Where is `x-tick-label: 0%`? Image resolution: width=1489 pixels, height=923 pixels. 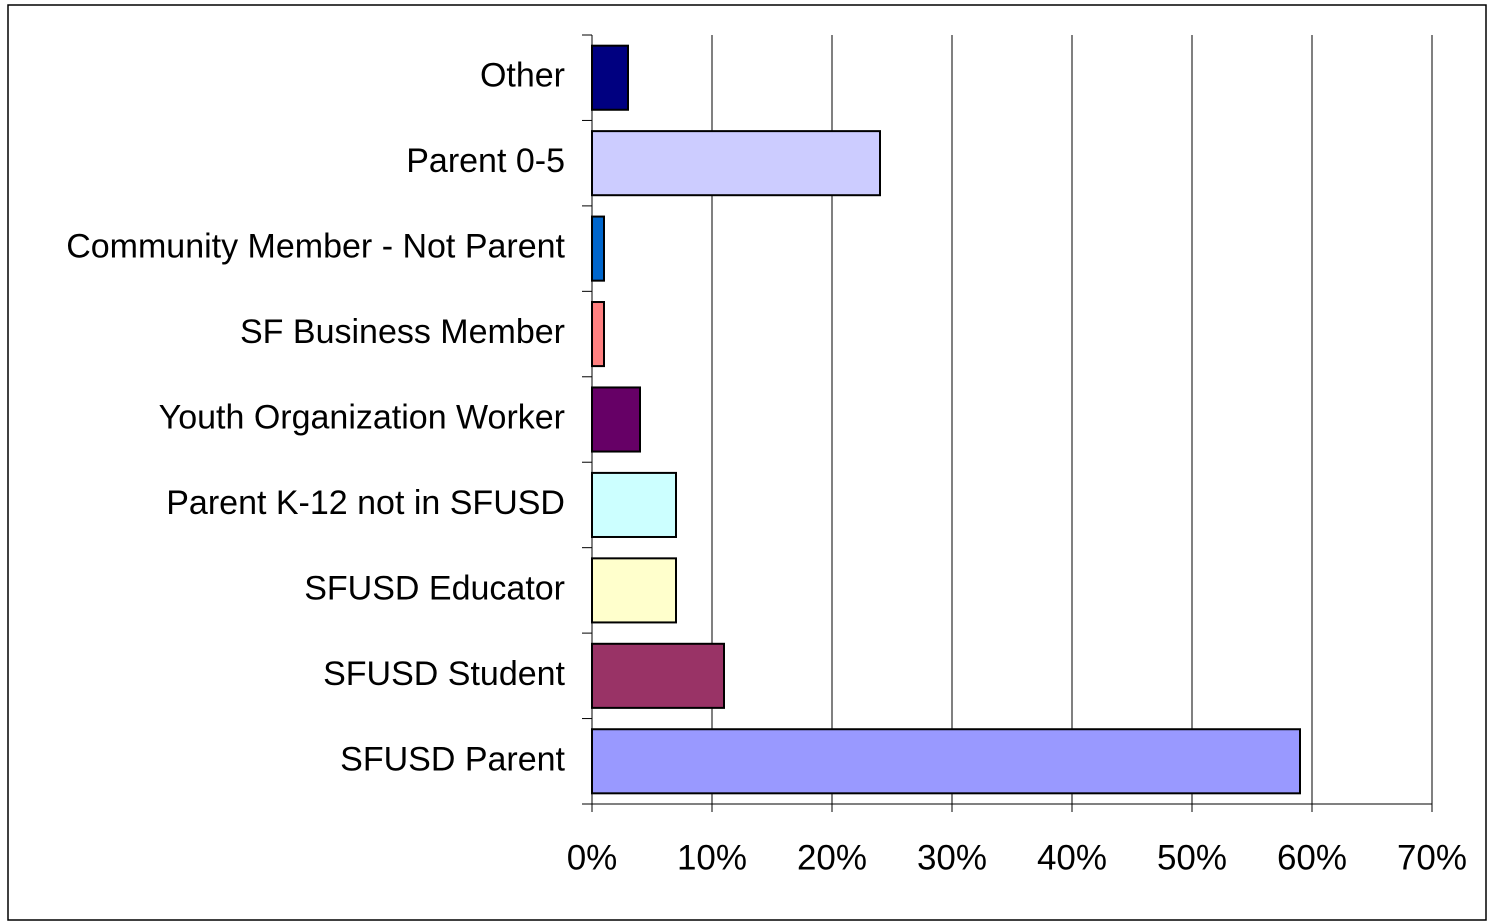 x-tick-label: 0% is located at coordinates (592, 857).